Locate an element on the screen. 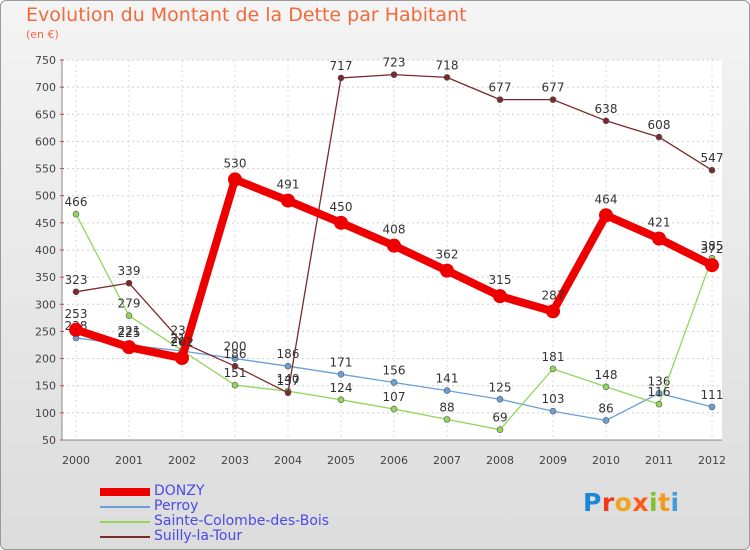  x-tick-label: 2002 is located at coordinates (182, 460).